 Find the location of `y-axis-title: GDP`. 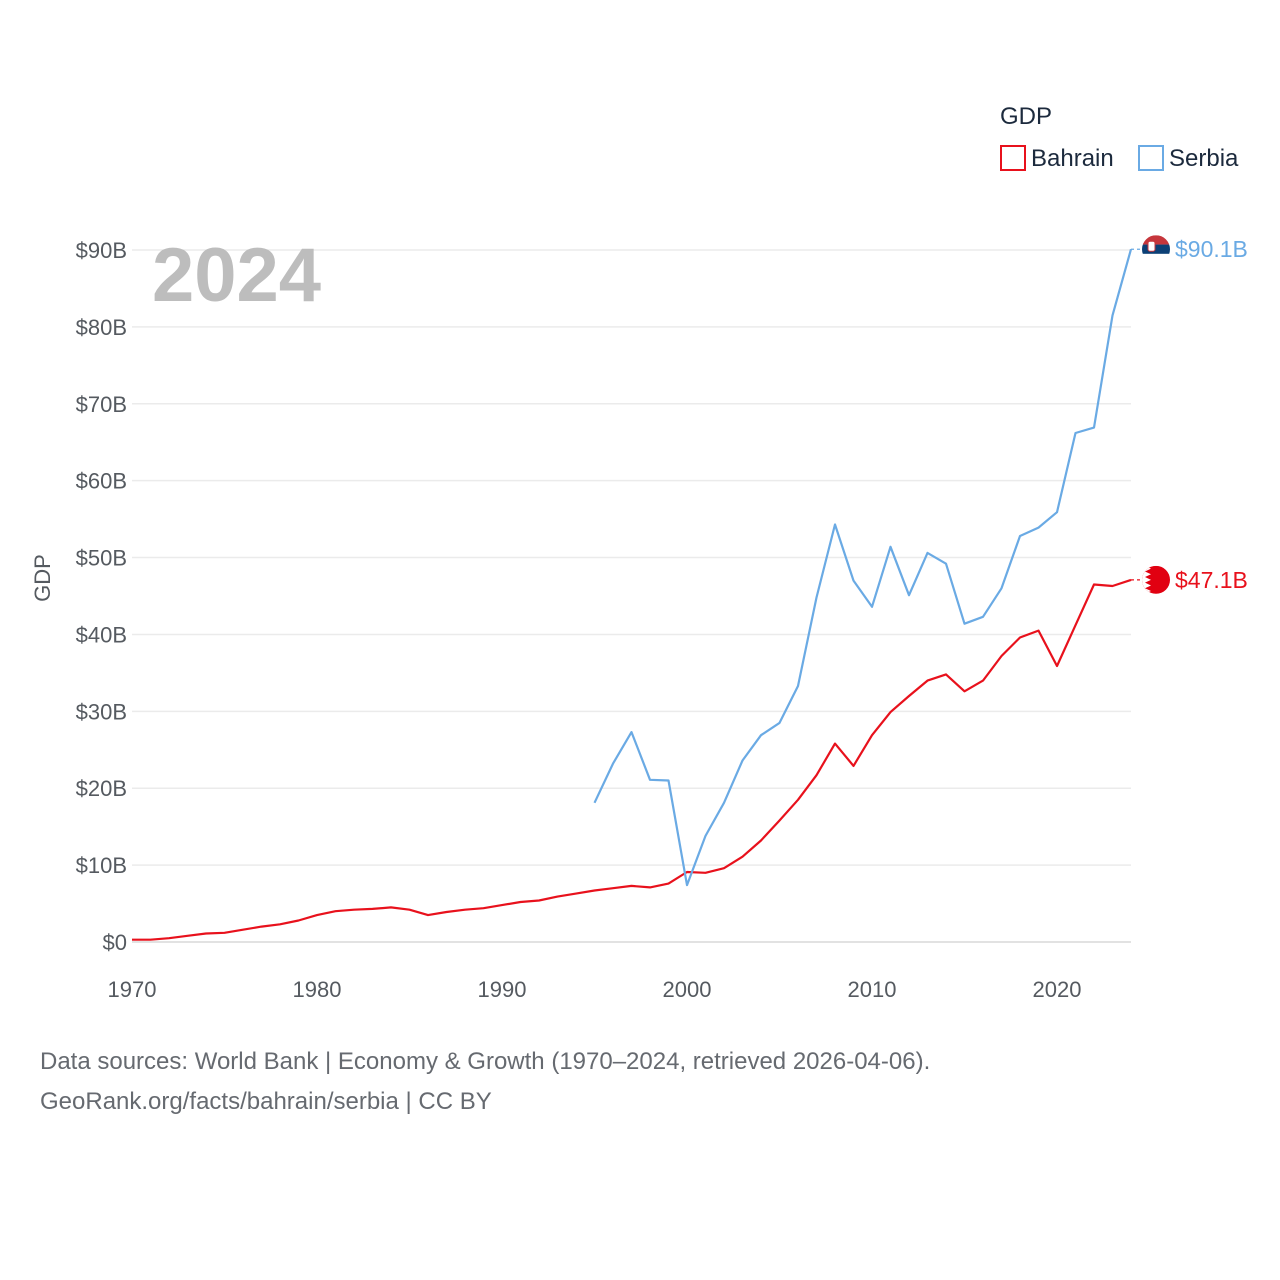

y-axis-title: GDP is located at coordinates (42, 578).